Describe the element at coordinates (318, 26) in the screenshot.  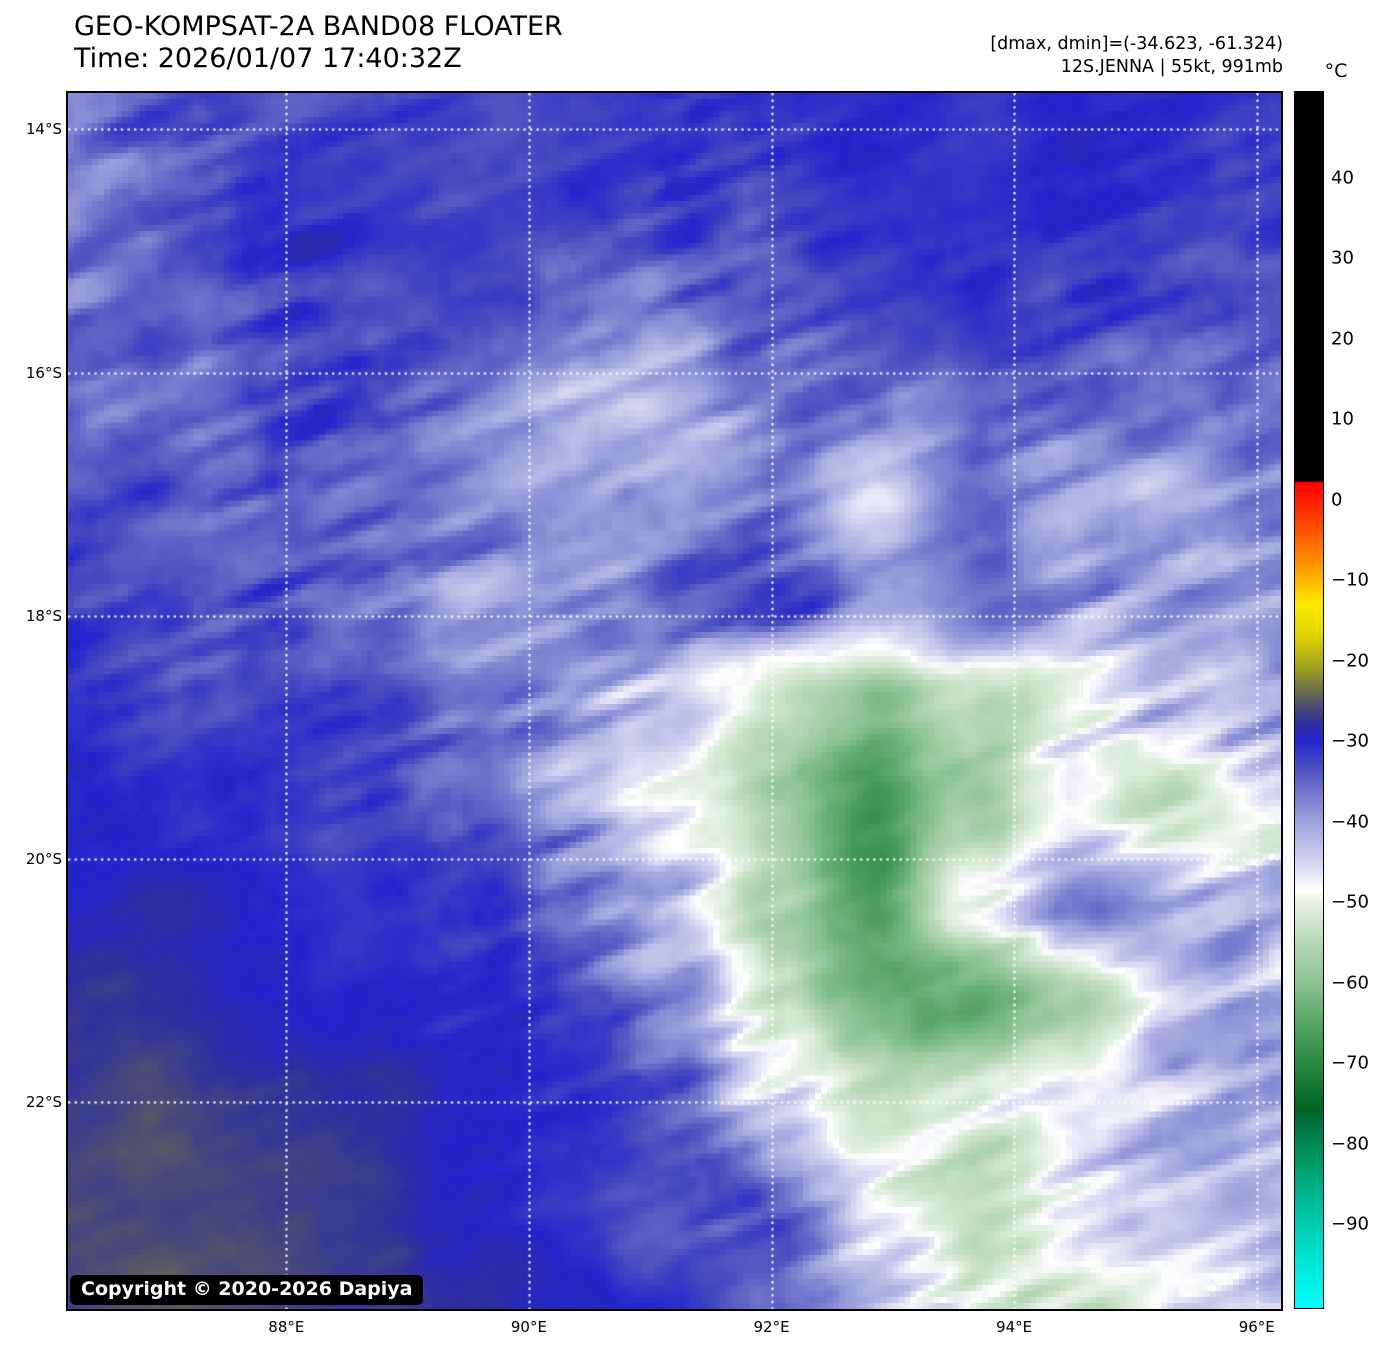
I see `page-title: GEO-KOMPSAT-2A BAND08 FLOATER` at that location.